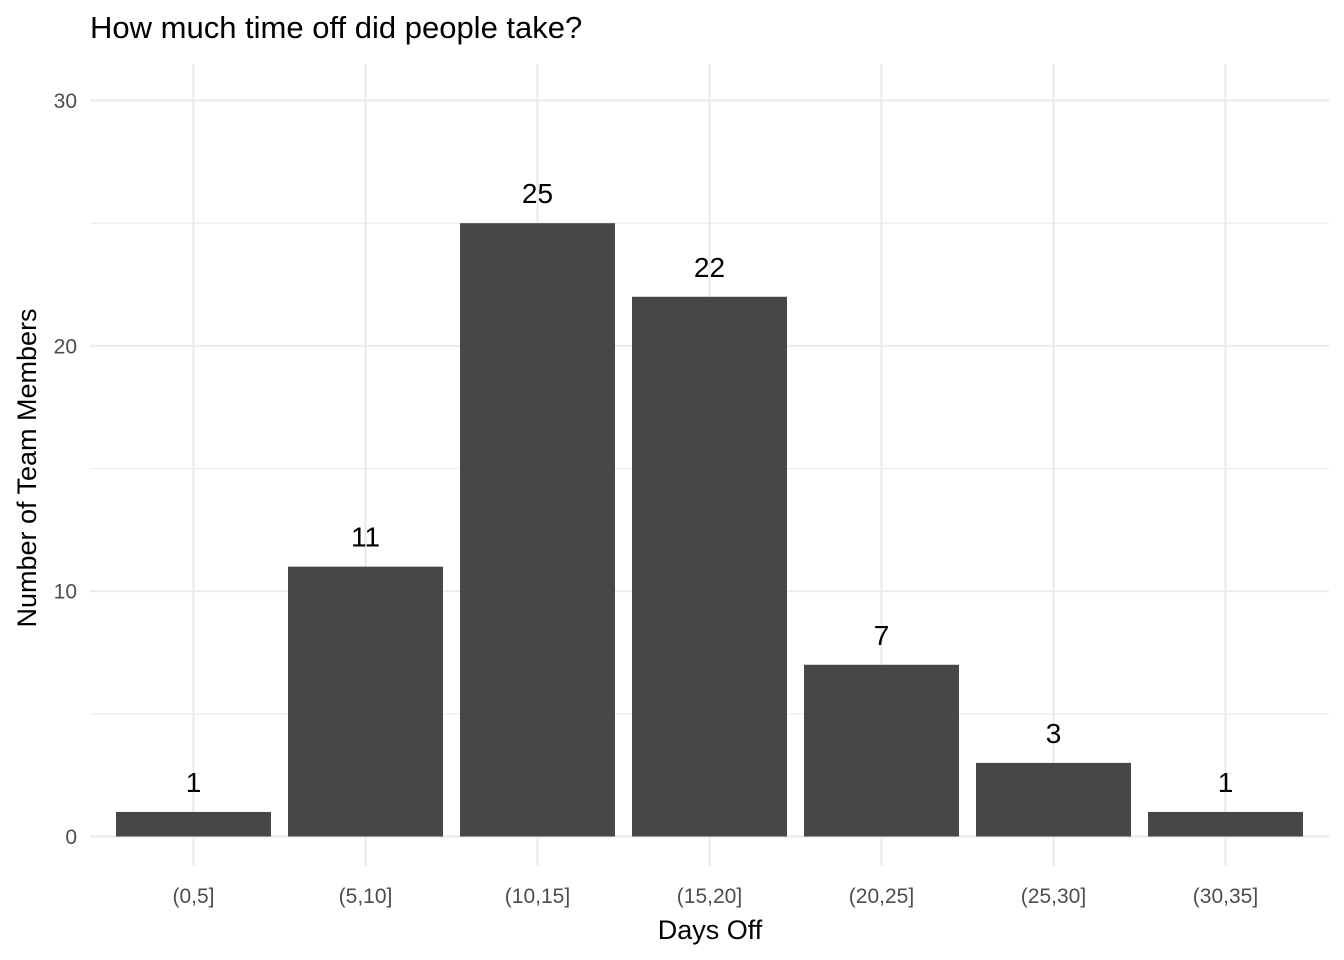 Image resolution: width=1344 pixels, height=960 pixels. Describe the element at coordinates (65, 469) in the screenshot. I see `y-axis-ticks: 0 10 20 30` at that location.